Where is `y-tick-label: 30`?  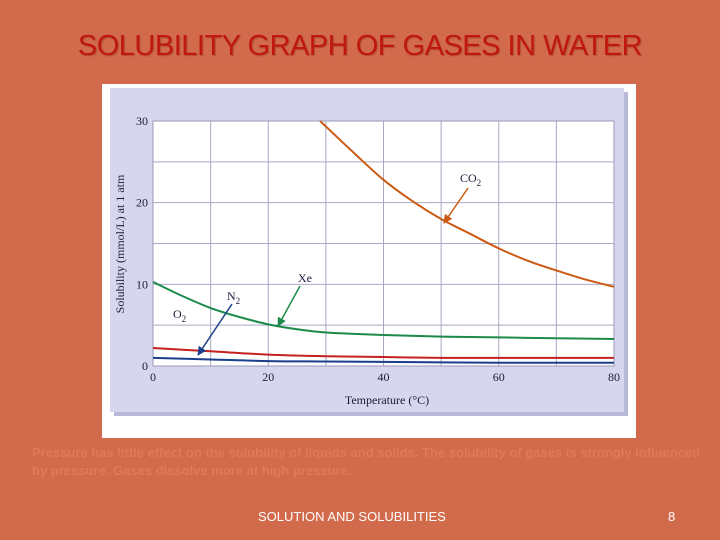 y-tick-label: 30 is located at coordinates (142, 121).